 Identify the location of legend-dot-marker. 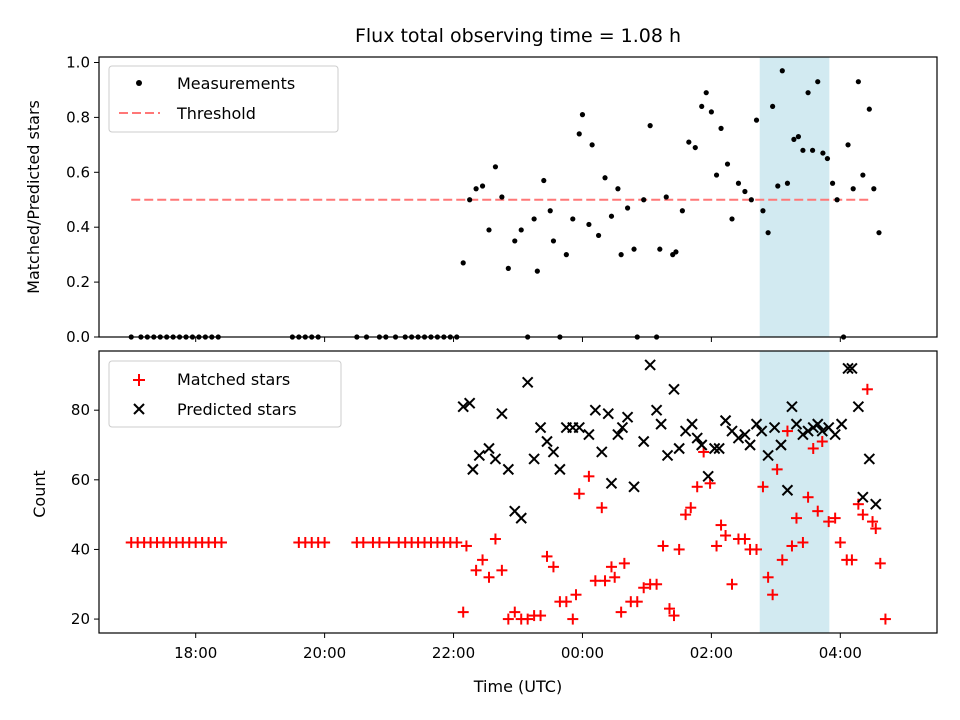
(139, 83).